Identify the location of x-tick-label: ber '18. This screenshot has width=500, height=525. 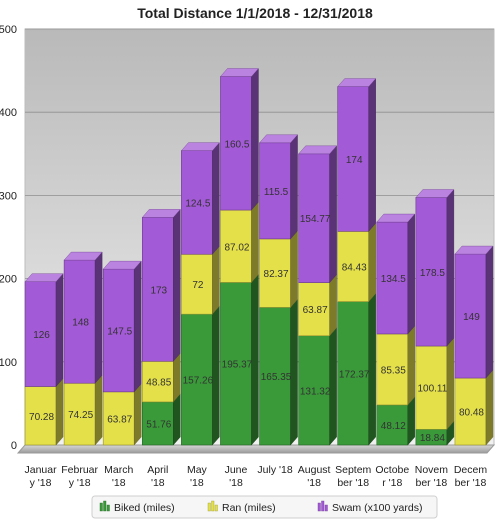
(353, 483).